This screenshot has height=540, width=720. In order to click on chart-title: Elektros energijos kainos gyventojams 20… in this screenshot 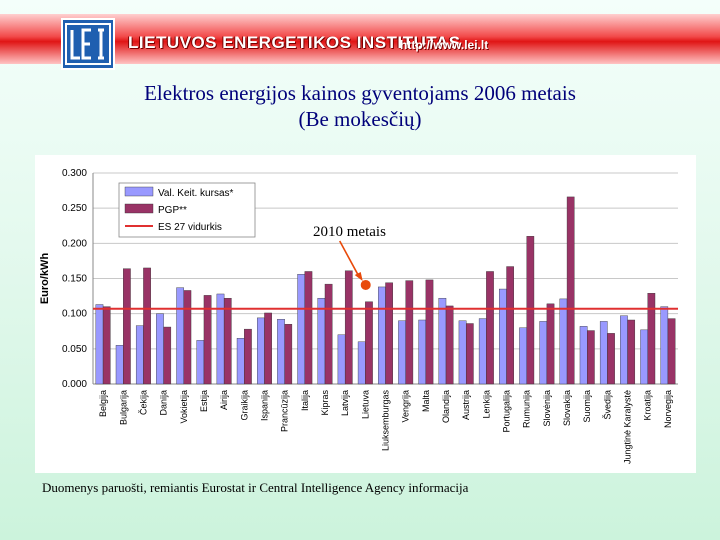, I will do `click(360, 93)`.